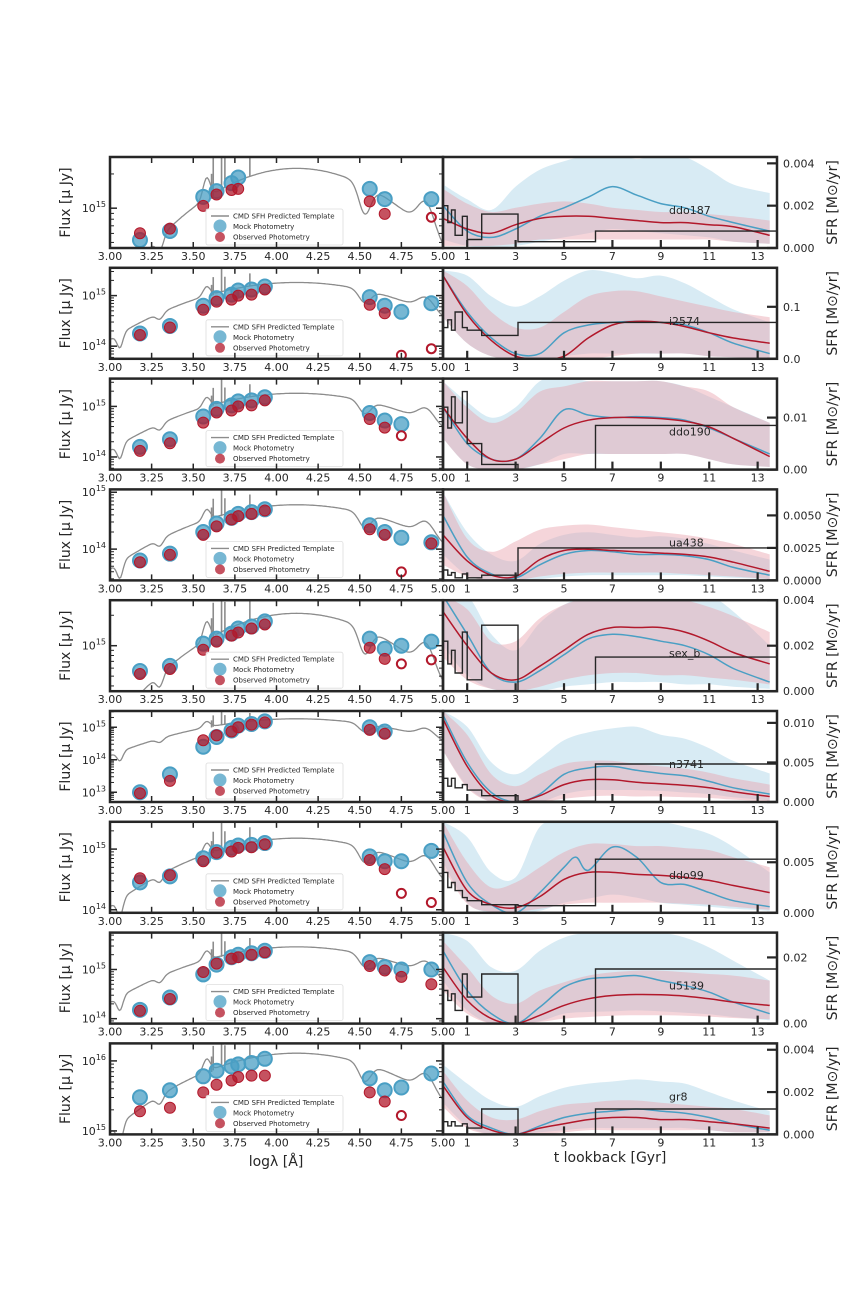  Describe the element at coordinates (795, 1024) in the screenshot. I see `sfh-y-tick-label: 0.00` at that location.